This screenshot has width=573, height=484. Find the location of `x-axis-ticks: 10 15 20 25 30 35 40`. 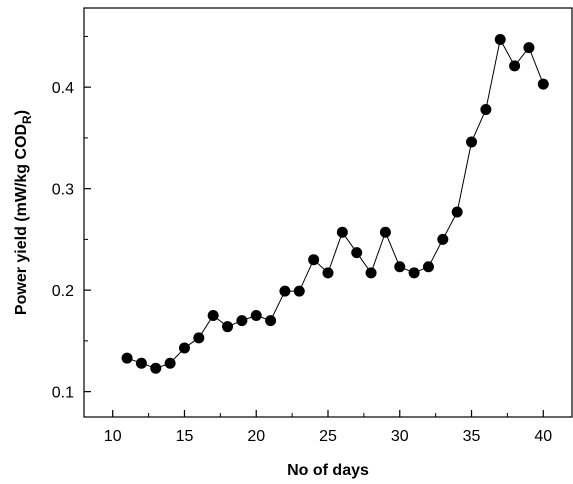

x-axis-ticks: 10 15 20 25 30 35 40 is located at coordinates (328, 427).